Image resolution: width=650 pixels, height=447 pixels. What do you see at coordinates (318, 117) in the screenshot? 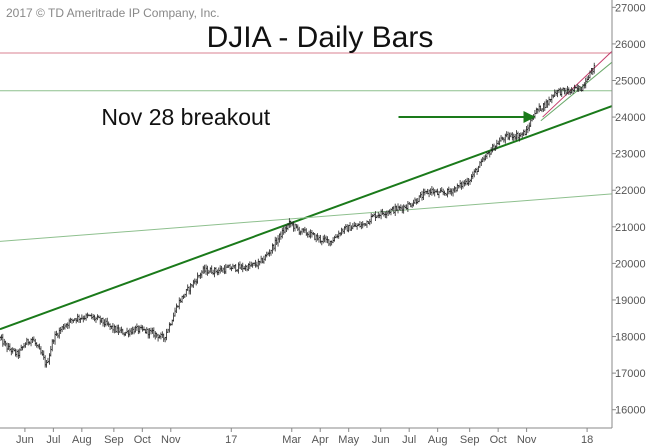
I see `annotation-layer: Nov 28 breakout` at bounding box center [318, 117].